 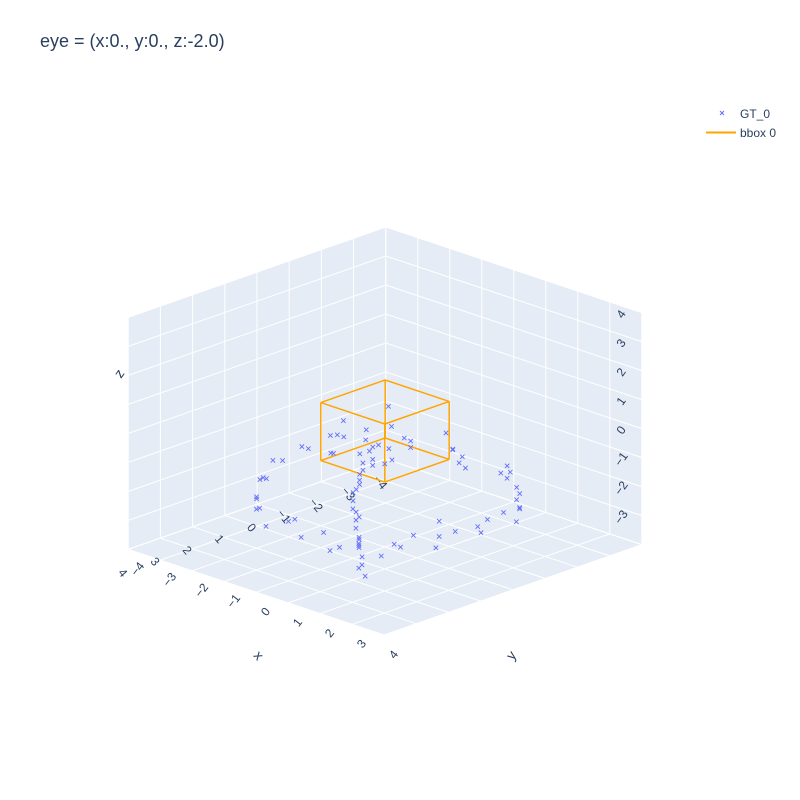 I want to click on line-icon, so click(x=721, y=132).